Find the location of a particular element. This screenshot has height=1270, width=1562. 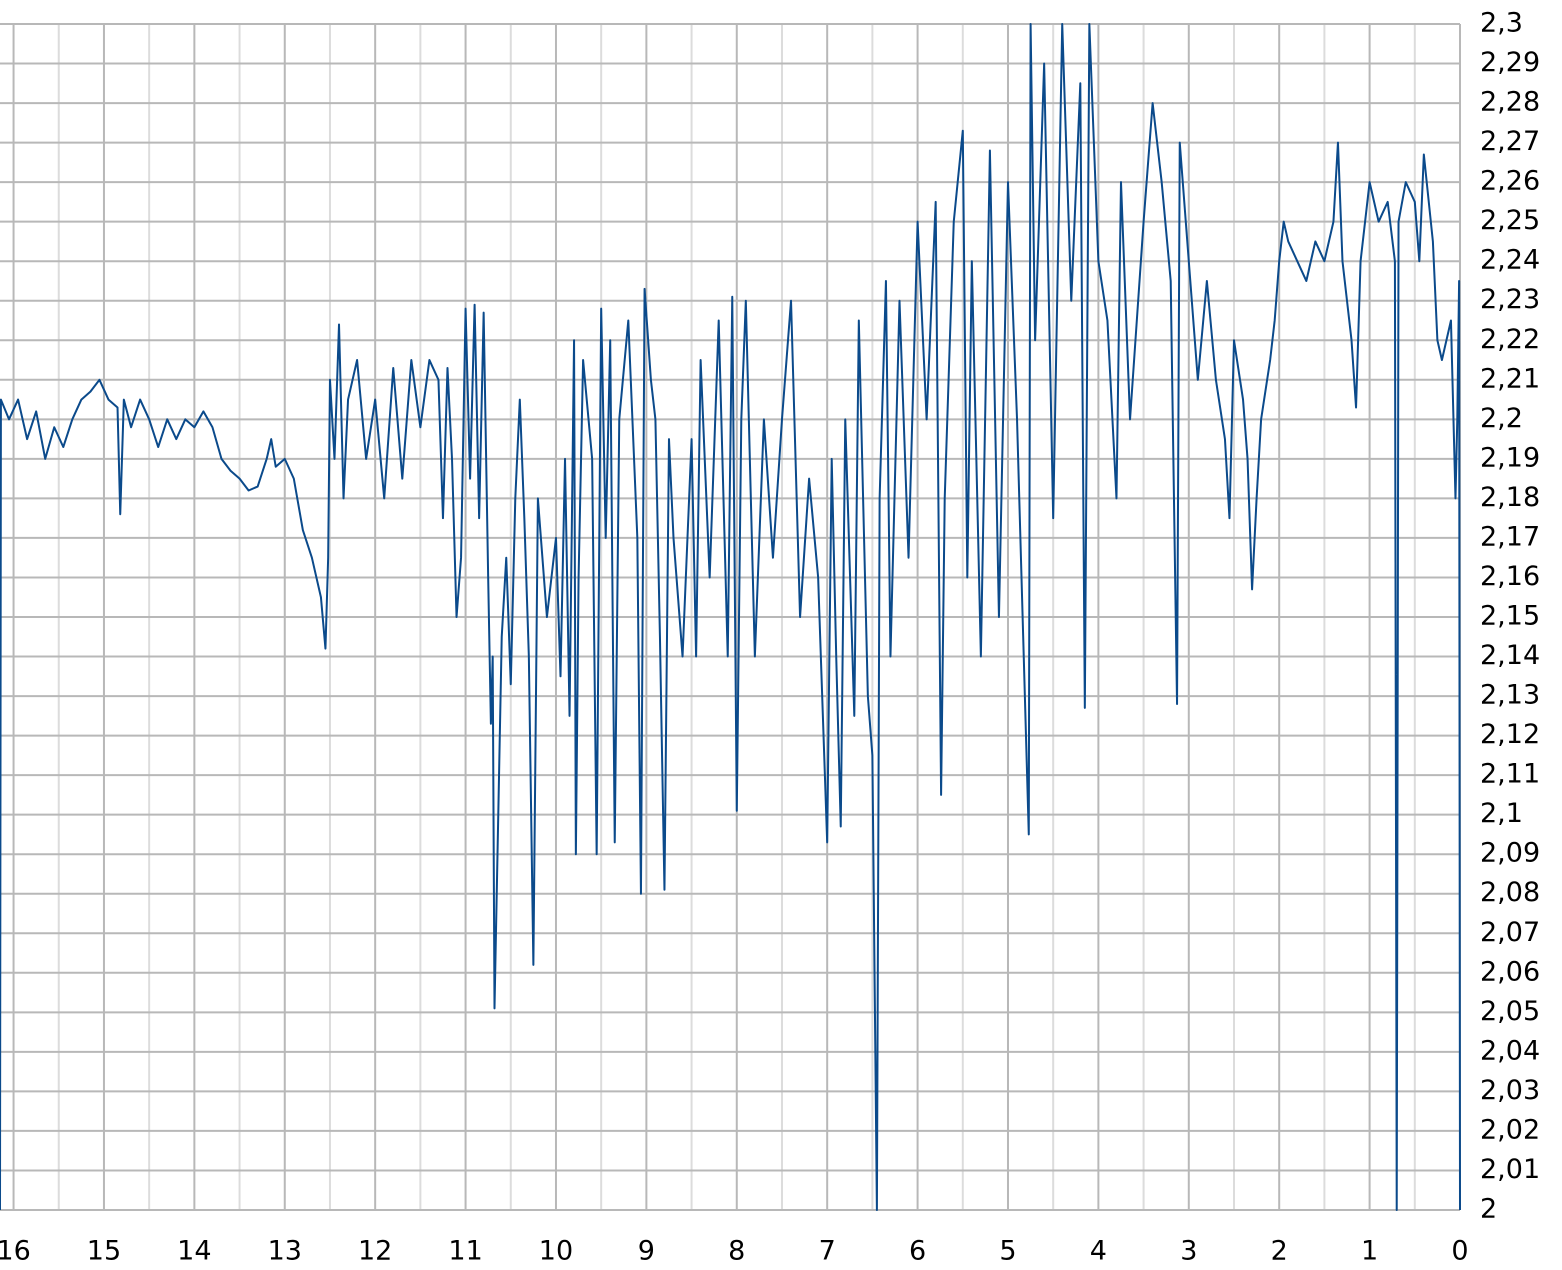

x-tick-label: 4 is located at coordinates (1098, 1251).